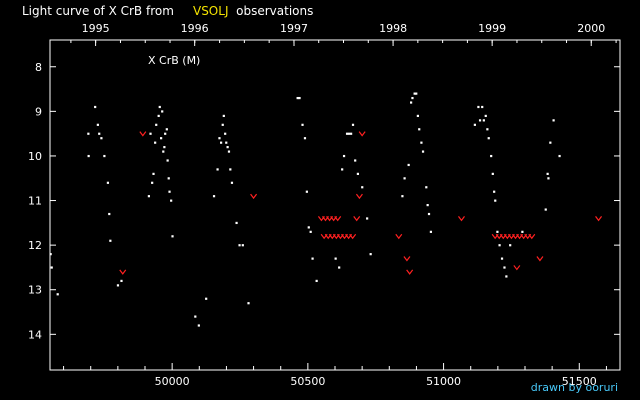 The width and height of the screenshot is (640, 400). Describe the element at coordinates (35, 334) in the screenshot. I see `y-tick-label: 14` at that location.